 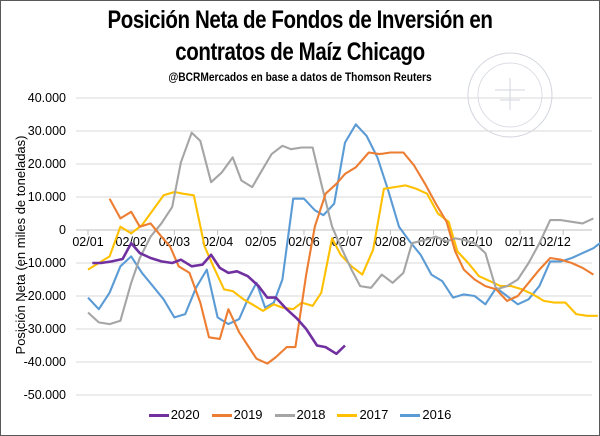 What do you see at coordinates (62, 230) in the screenshot?
I see `y-tick-label: 0` at bounding box center [62, 230].